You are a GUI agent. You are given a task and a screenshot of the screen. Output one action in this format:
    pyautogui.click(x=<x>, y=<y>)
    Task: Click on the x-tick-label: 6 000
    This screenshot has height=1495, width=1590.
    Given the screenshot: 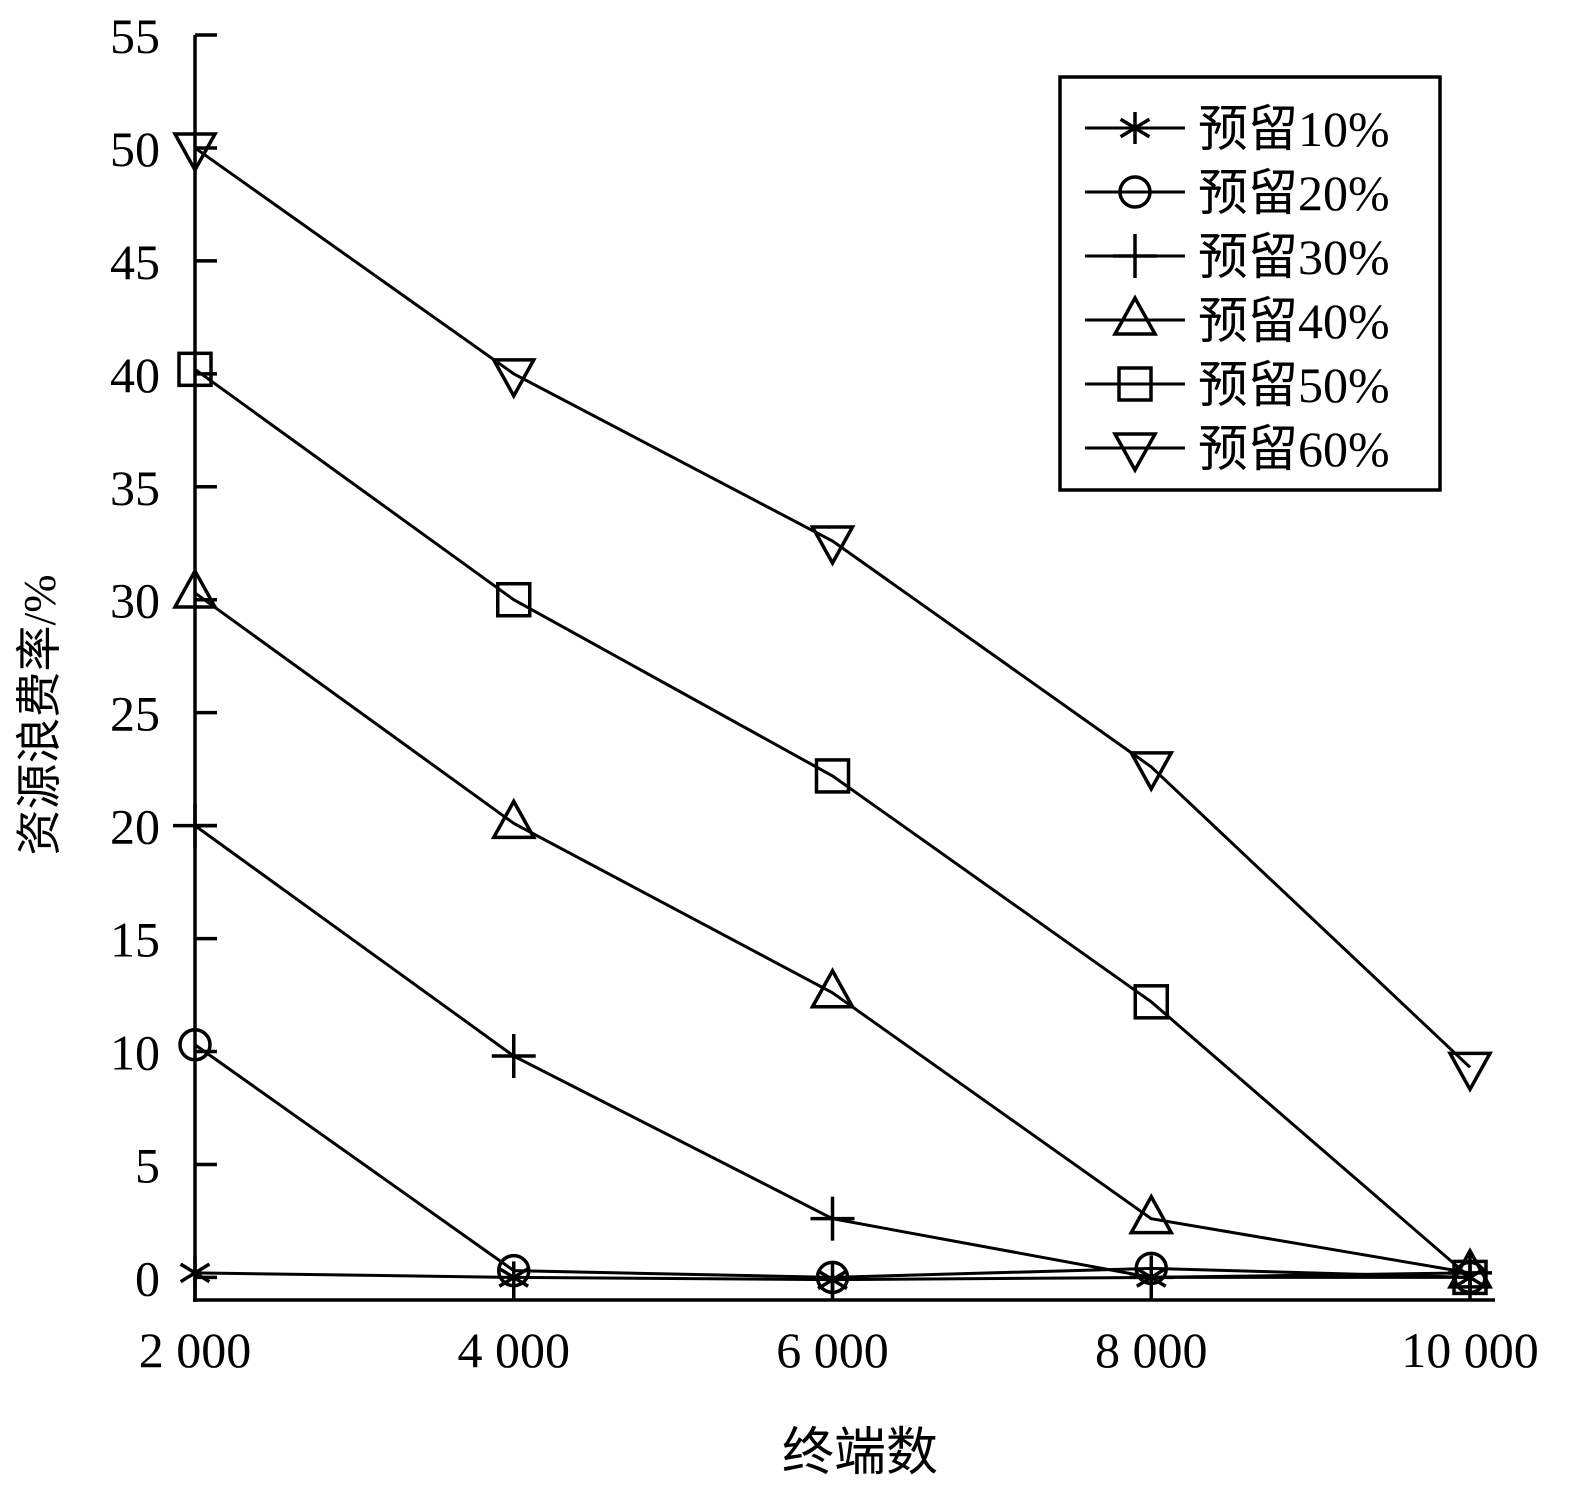 What is the action you would take?
    pyautogui.click(x=832, y=1350)
    